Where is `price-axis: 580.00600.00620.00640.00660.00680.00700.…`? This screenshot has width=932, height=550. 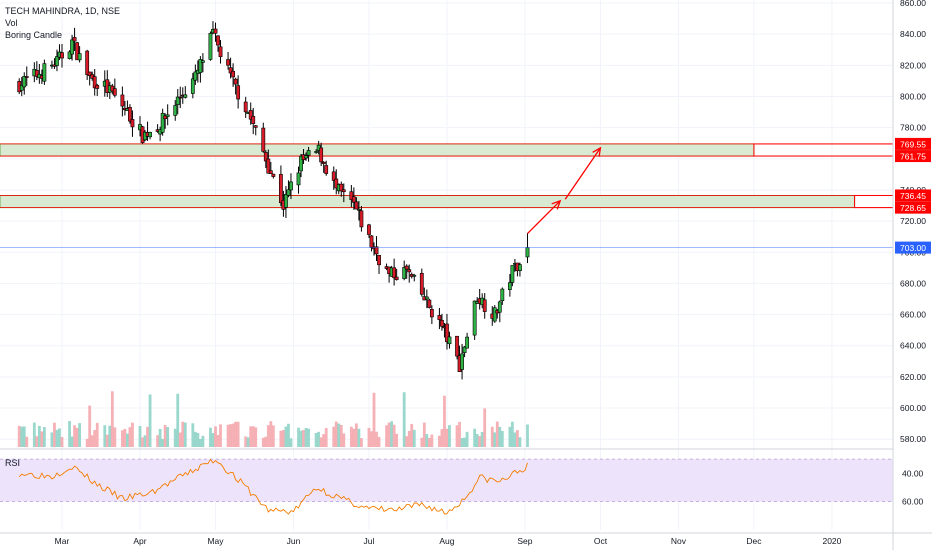
price-axis: 580.00600.00620.00640.00660.00680.00700.… is located at coordinates (912, 275).